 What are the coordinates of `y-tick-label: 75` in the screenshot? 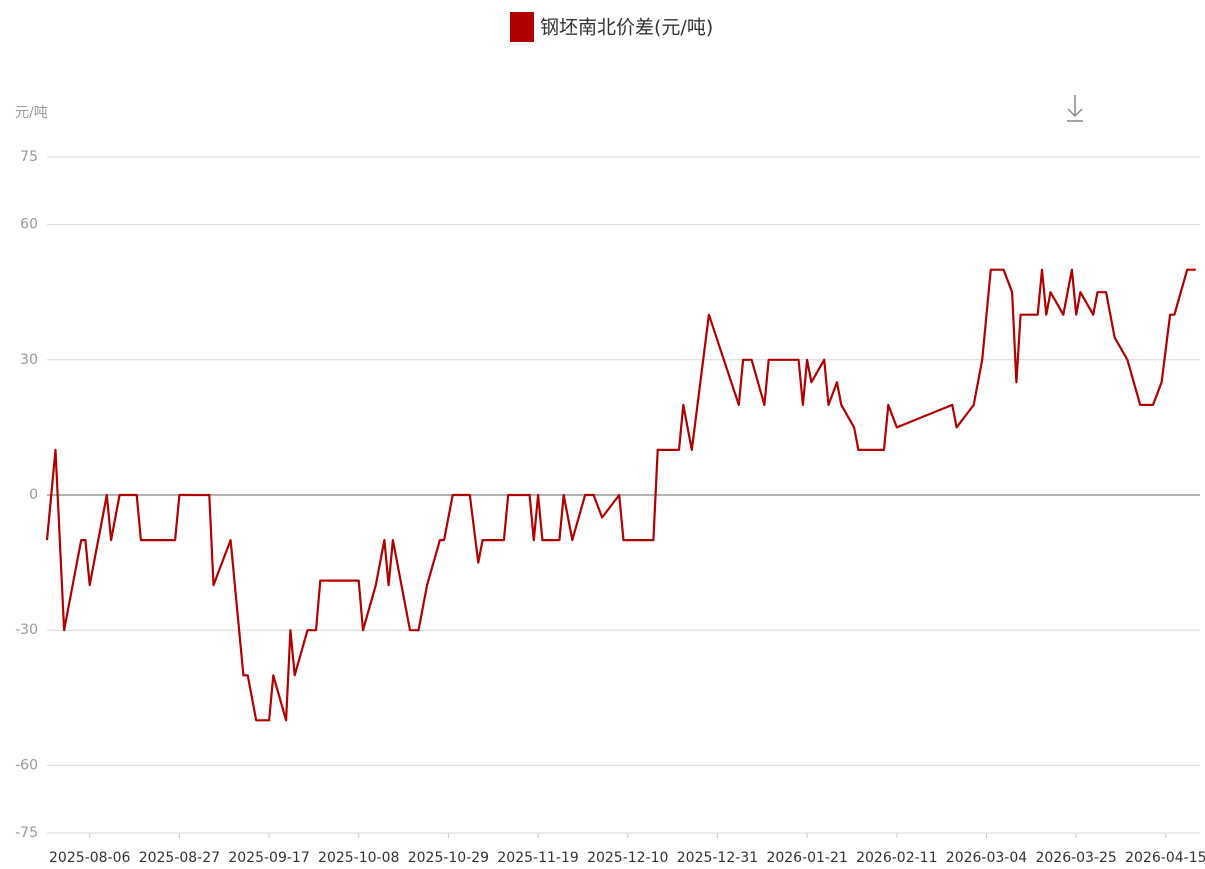 It's located at (29, 157).